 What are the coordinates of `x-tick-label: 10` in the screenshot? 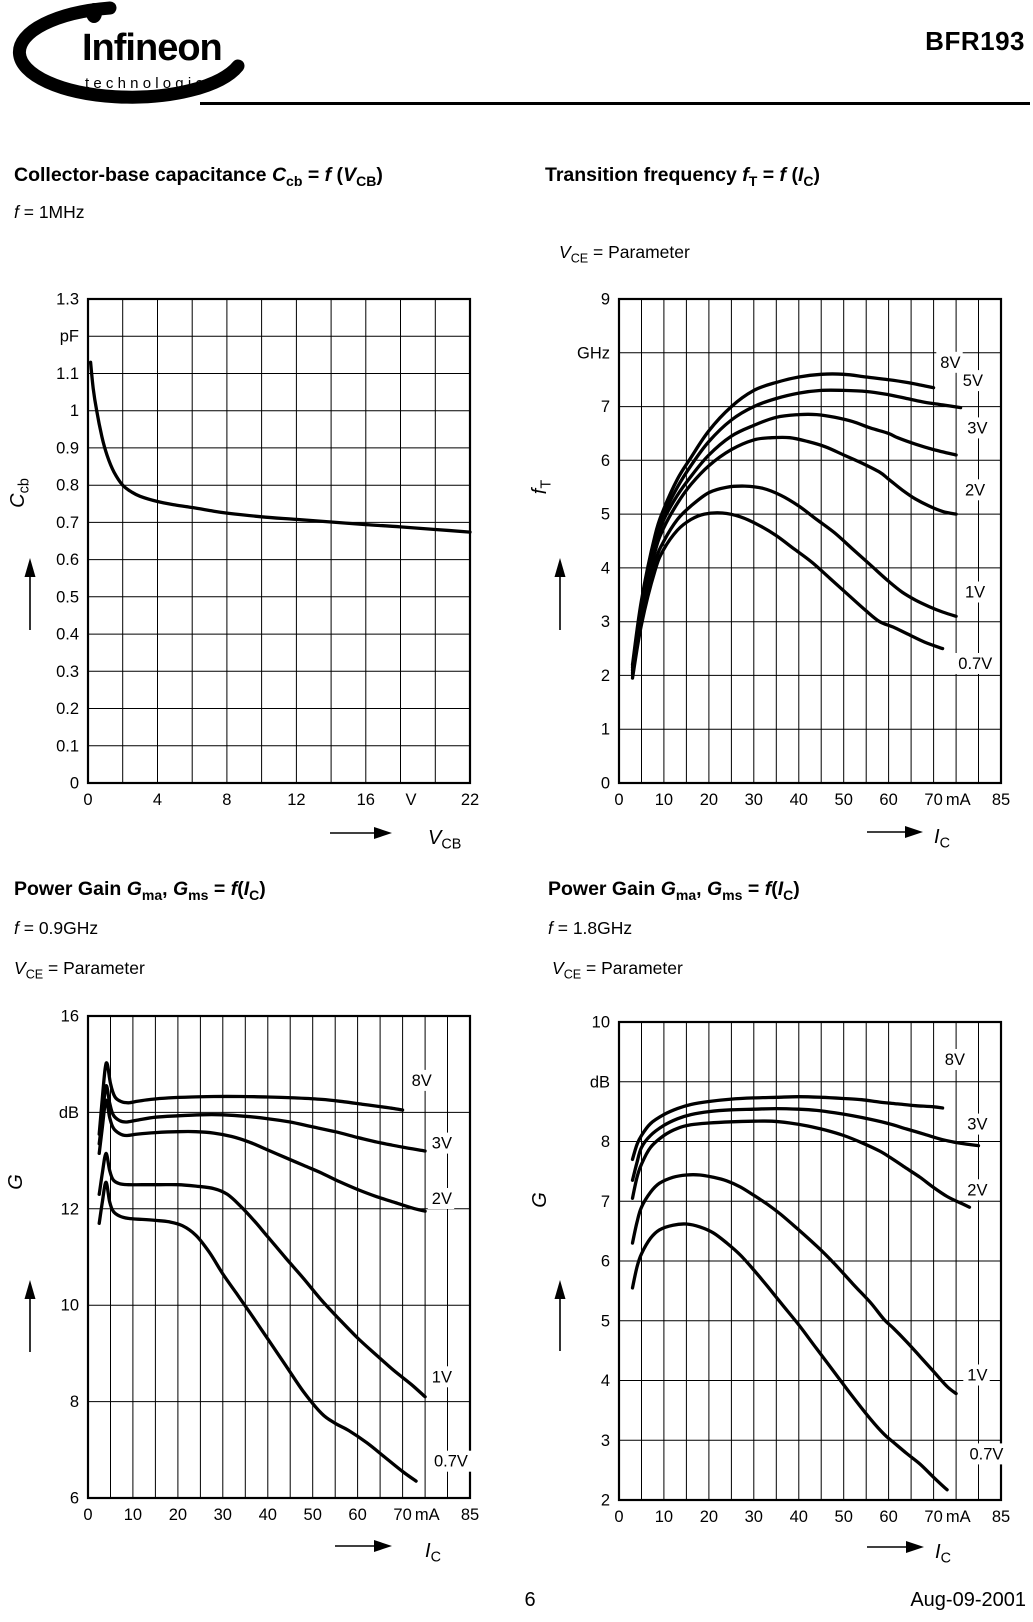 It's located at (133, 1515).